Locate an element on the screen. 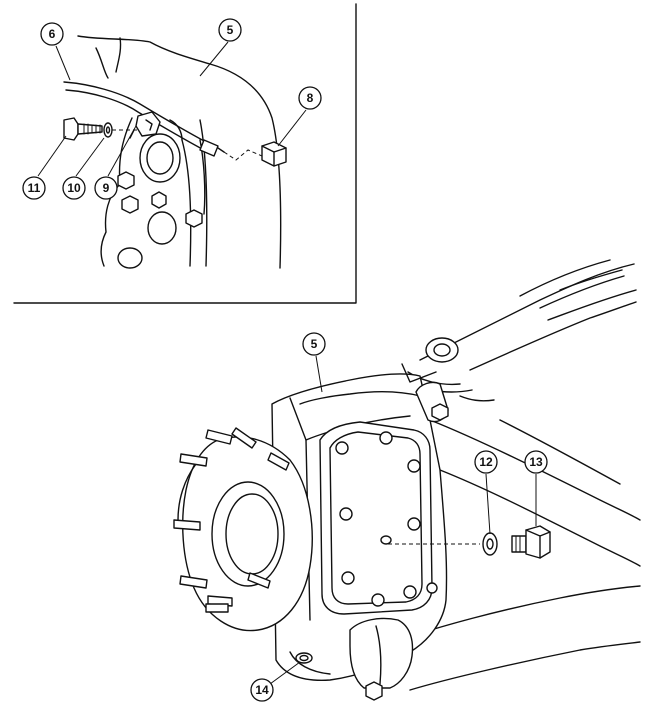 This screenshot has width=648, height=720. washer is located at coordinates (108, 130).